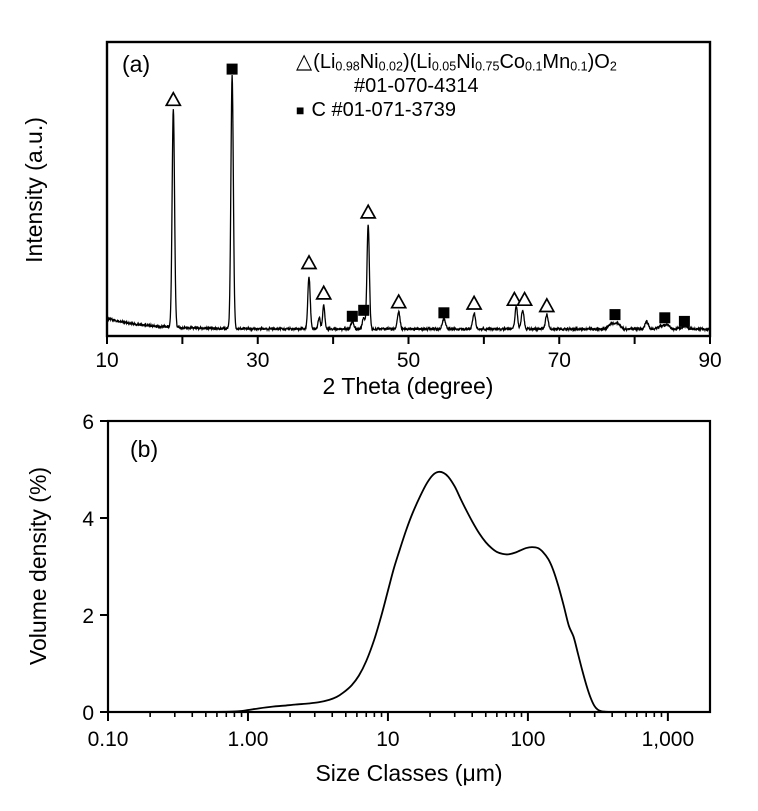 The height and width of the screenshot is (811, 758). What do you see at coordinates (88, 713) in the screenshot?
I see `psd-y-tick-label: 0` at bounding box center [88, 713].